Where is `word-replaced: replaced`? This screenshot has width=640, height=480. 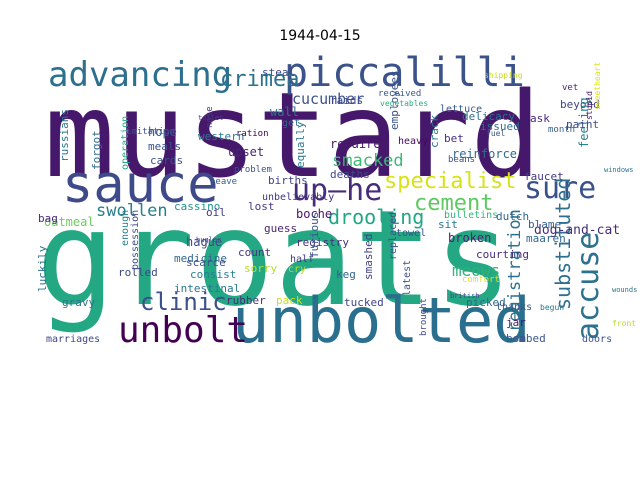 word-replaced: replaced is located at coordinates (393, 236).